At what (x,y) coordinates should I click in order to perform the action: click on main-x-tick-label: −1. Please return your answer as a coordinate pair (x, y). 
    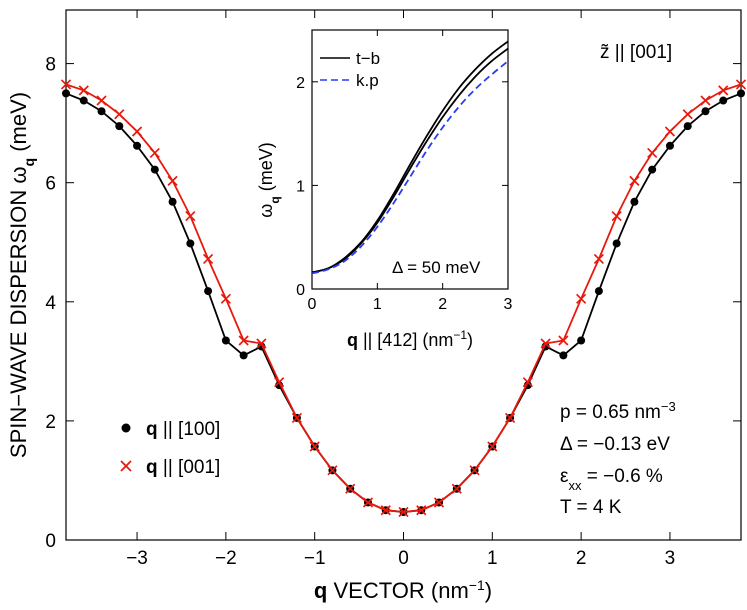
    Looking at the image, I should click on (315, 558).